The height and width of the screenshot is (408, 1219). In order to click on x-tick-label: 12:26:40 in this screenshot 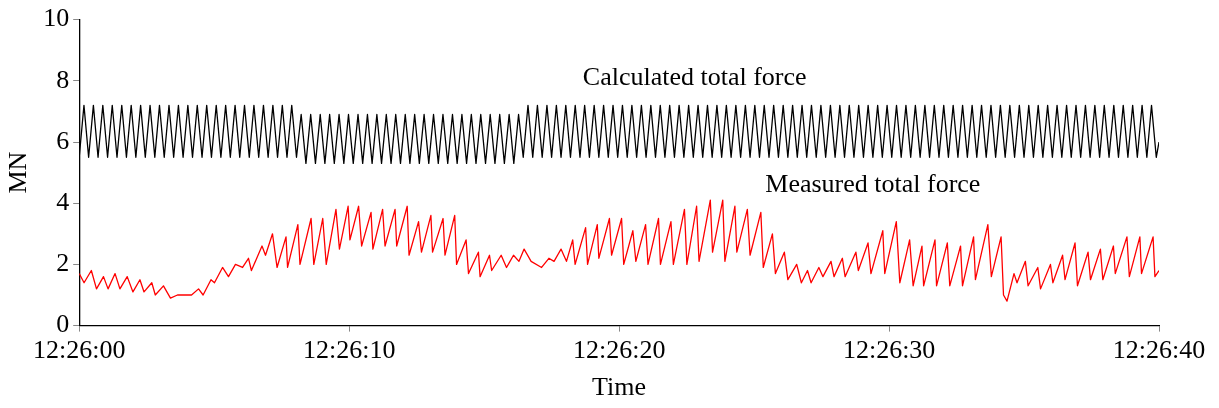, I will do `click(1159, 350)`.